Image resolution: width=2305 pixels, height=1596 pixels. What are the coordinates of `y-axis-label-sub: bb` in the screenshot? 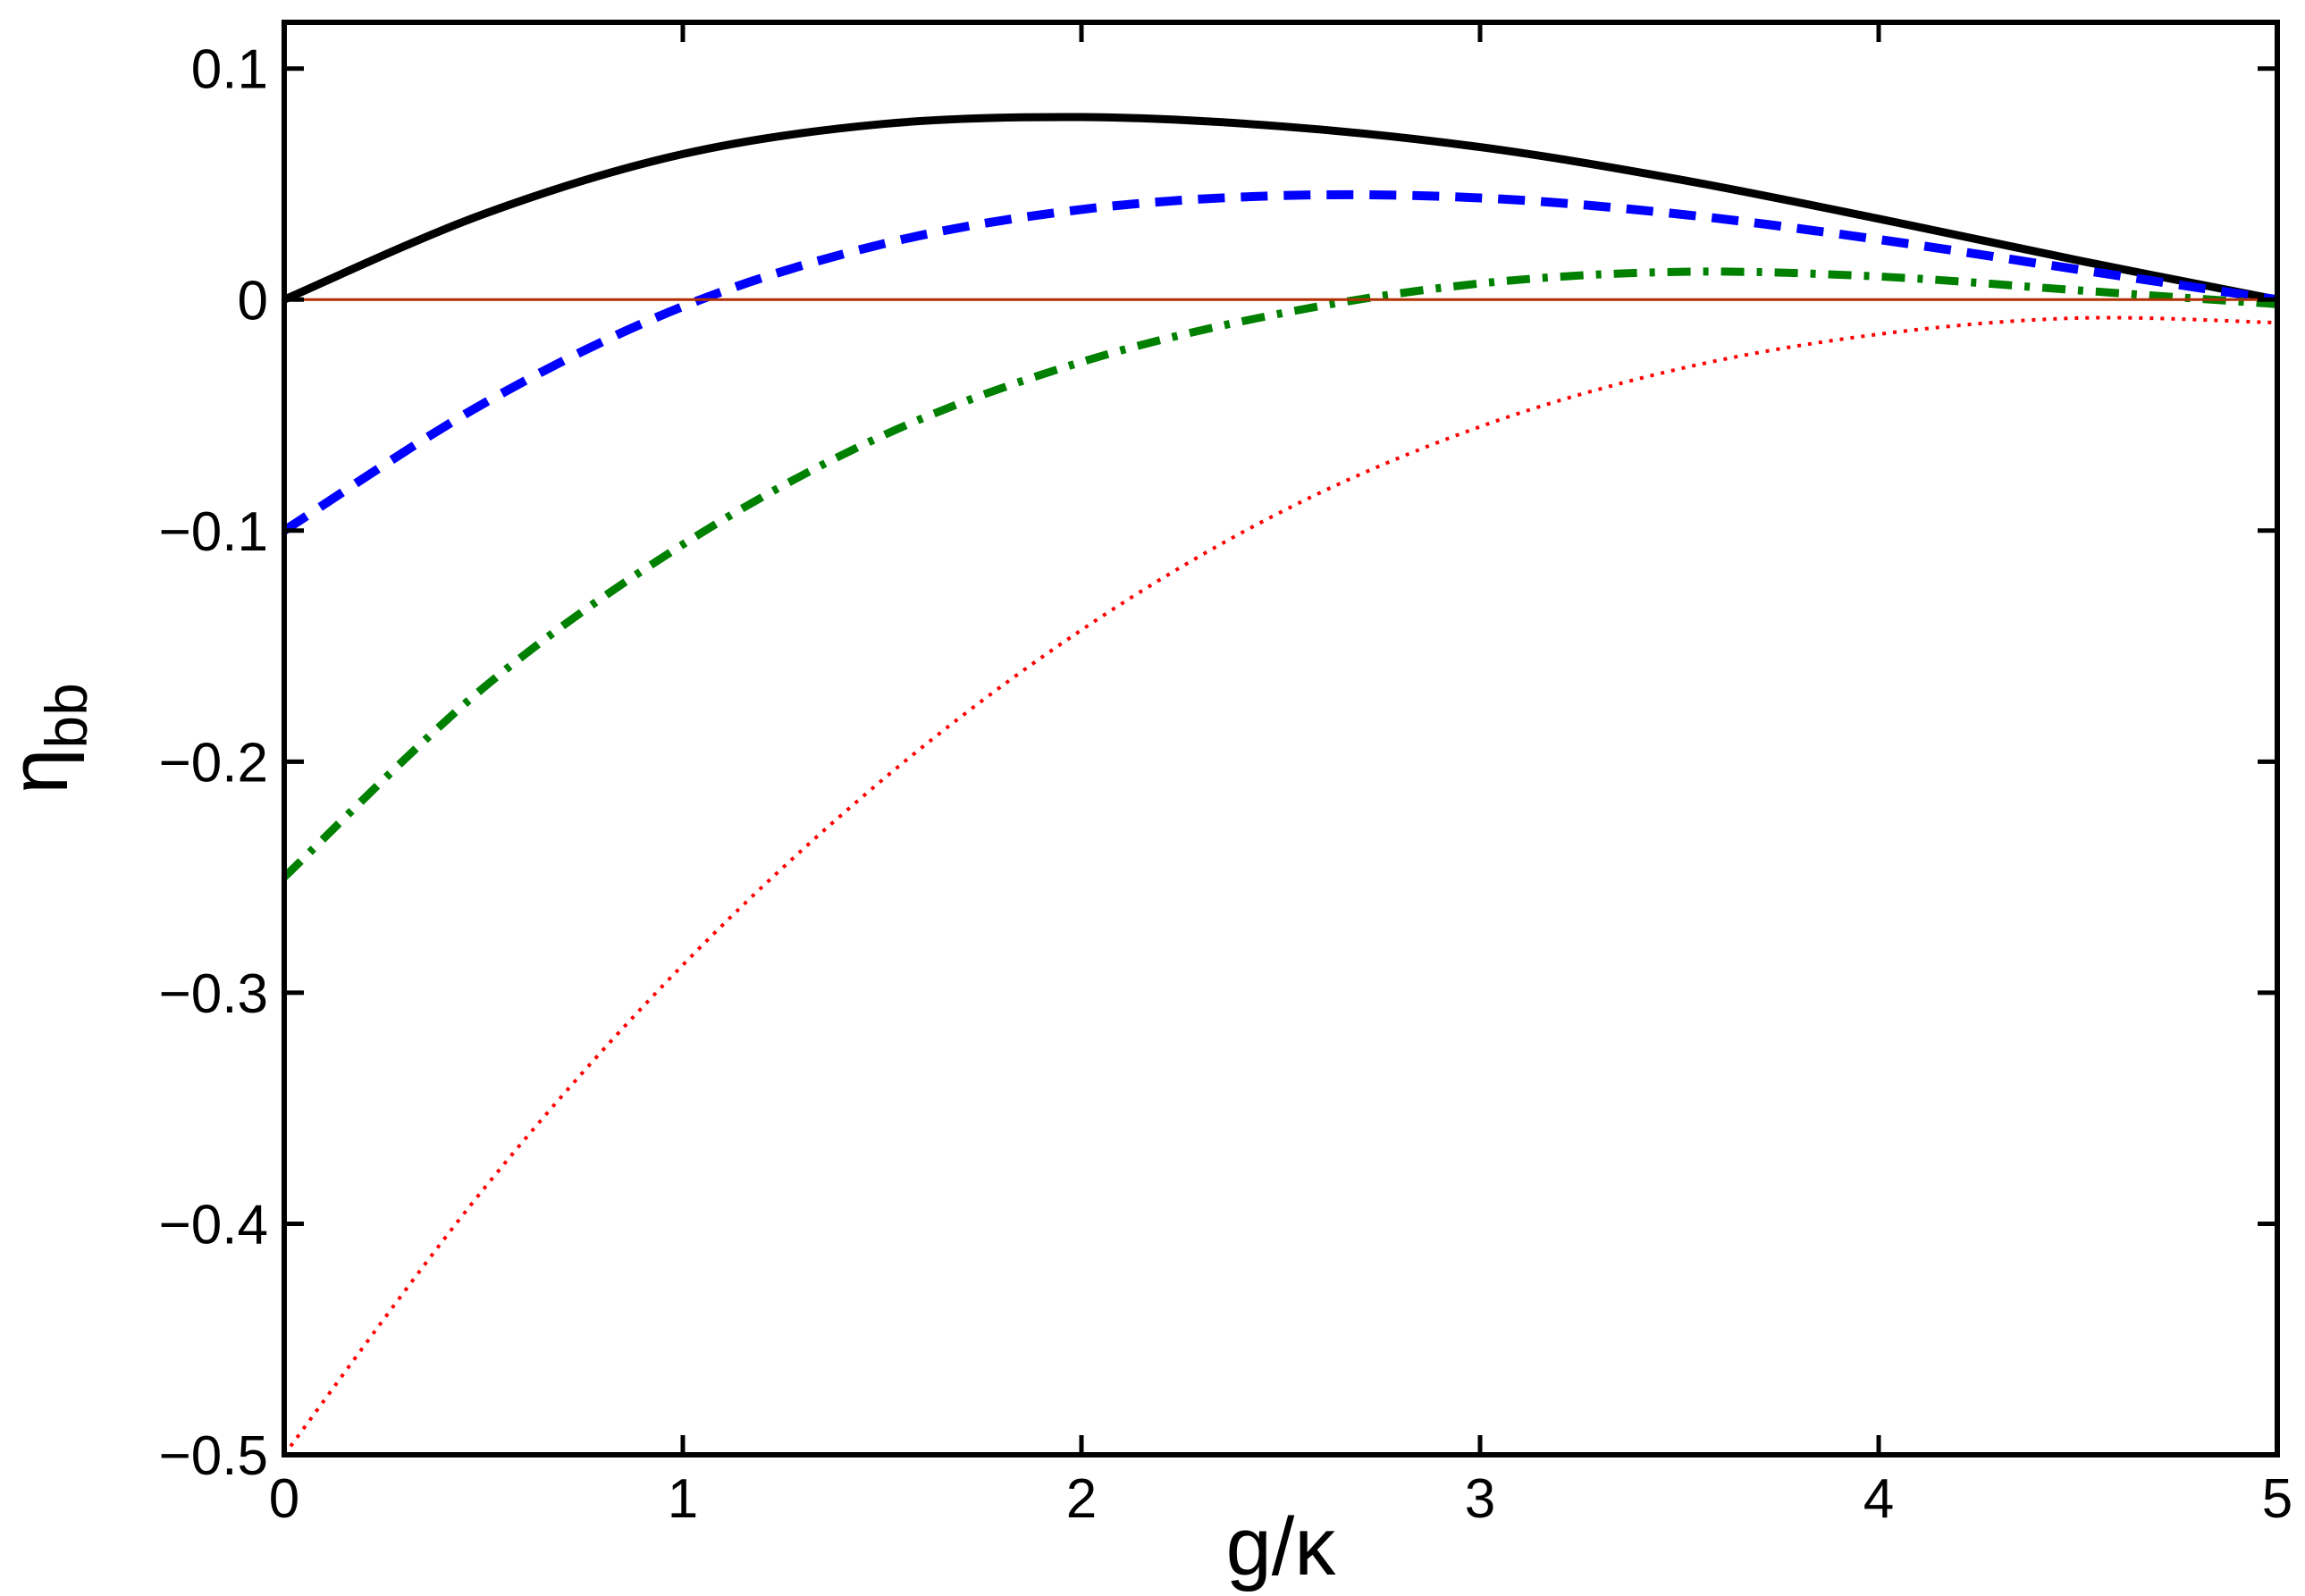 It's located at (66, 715).